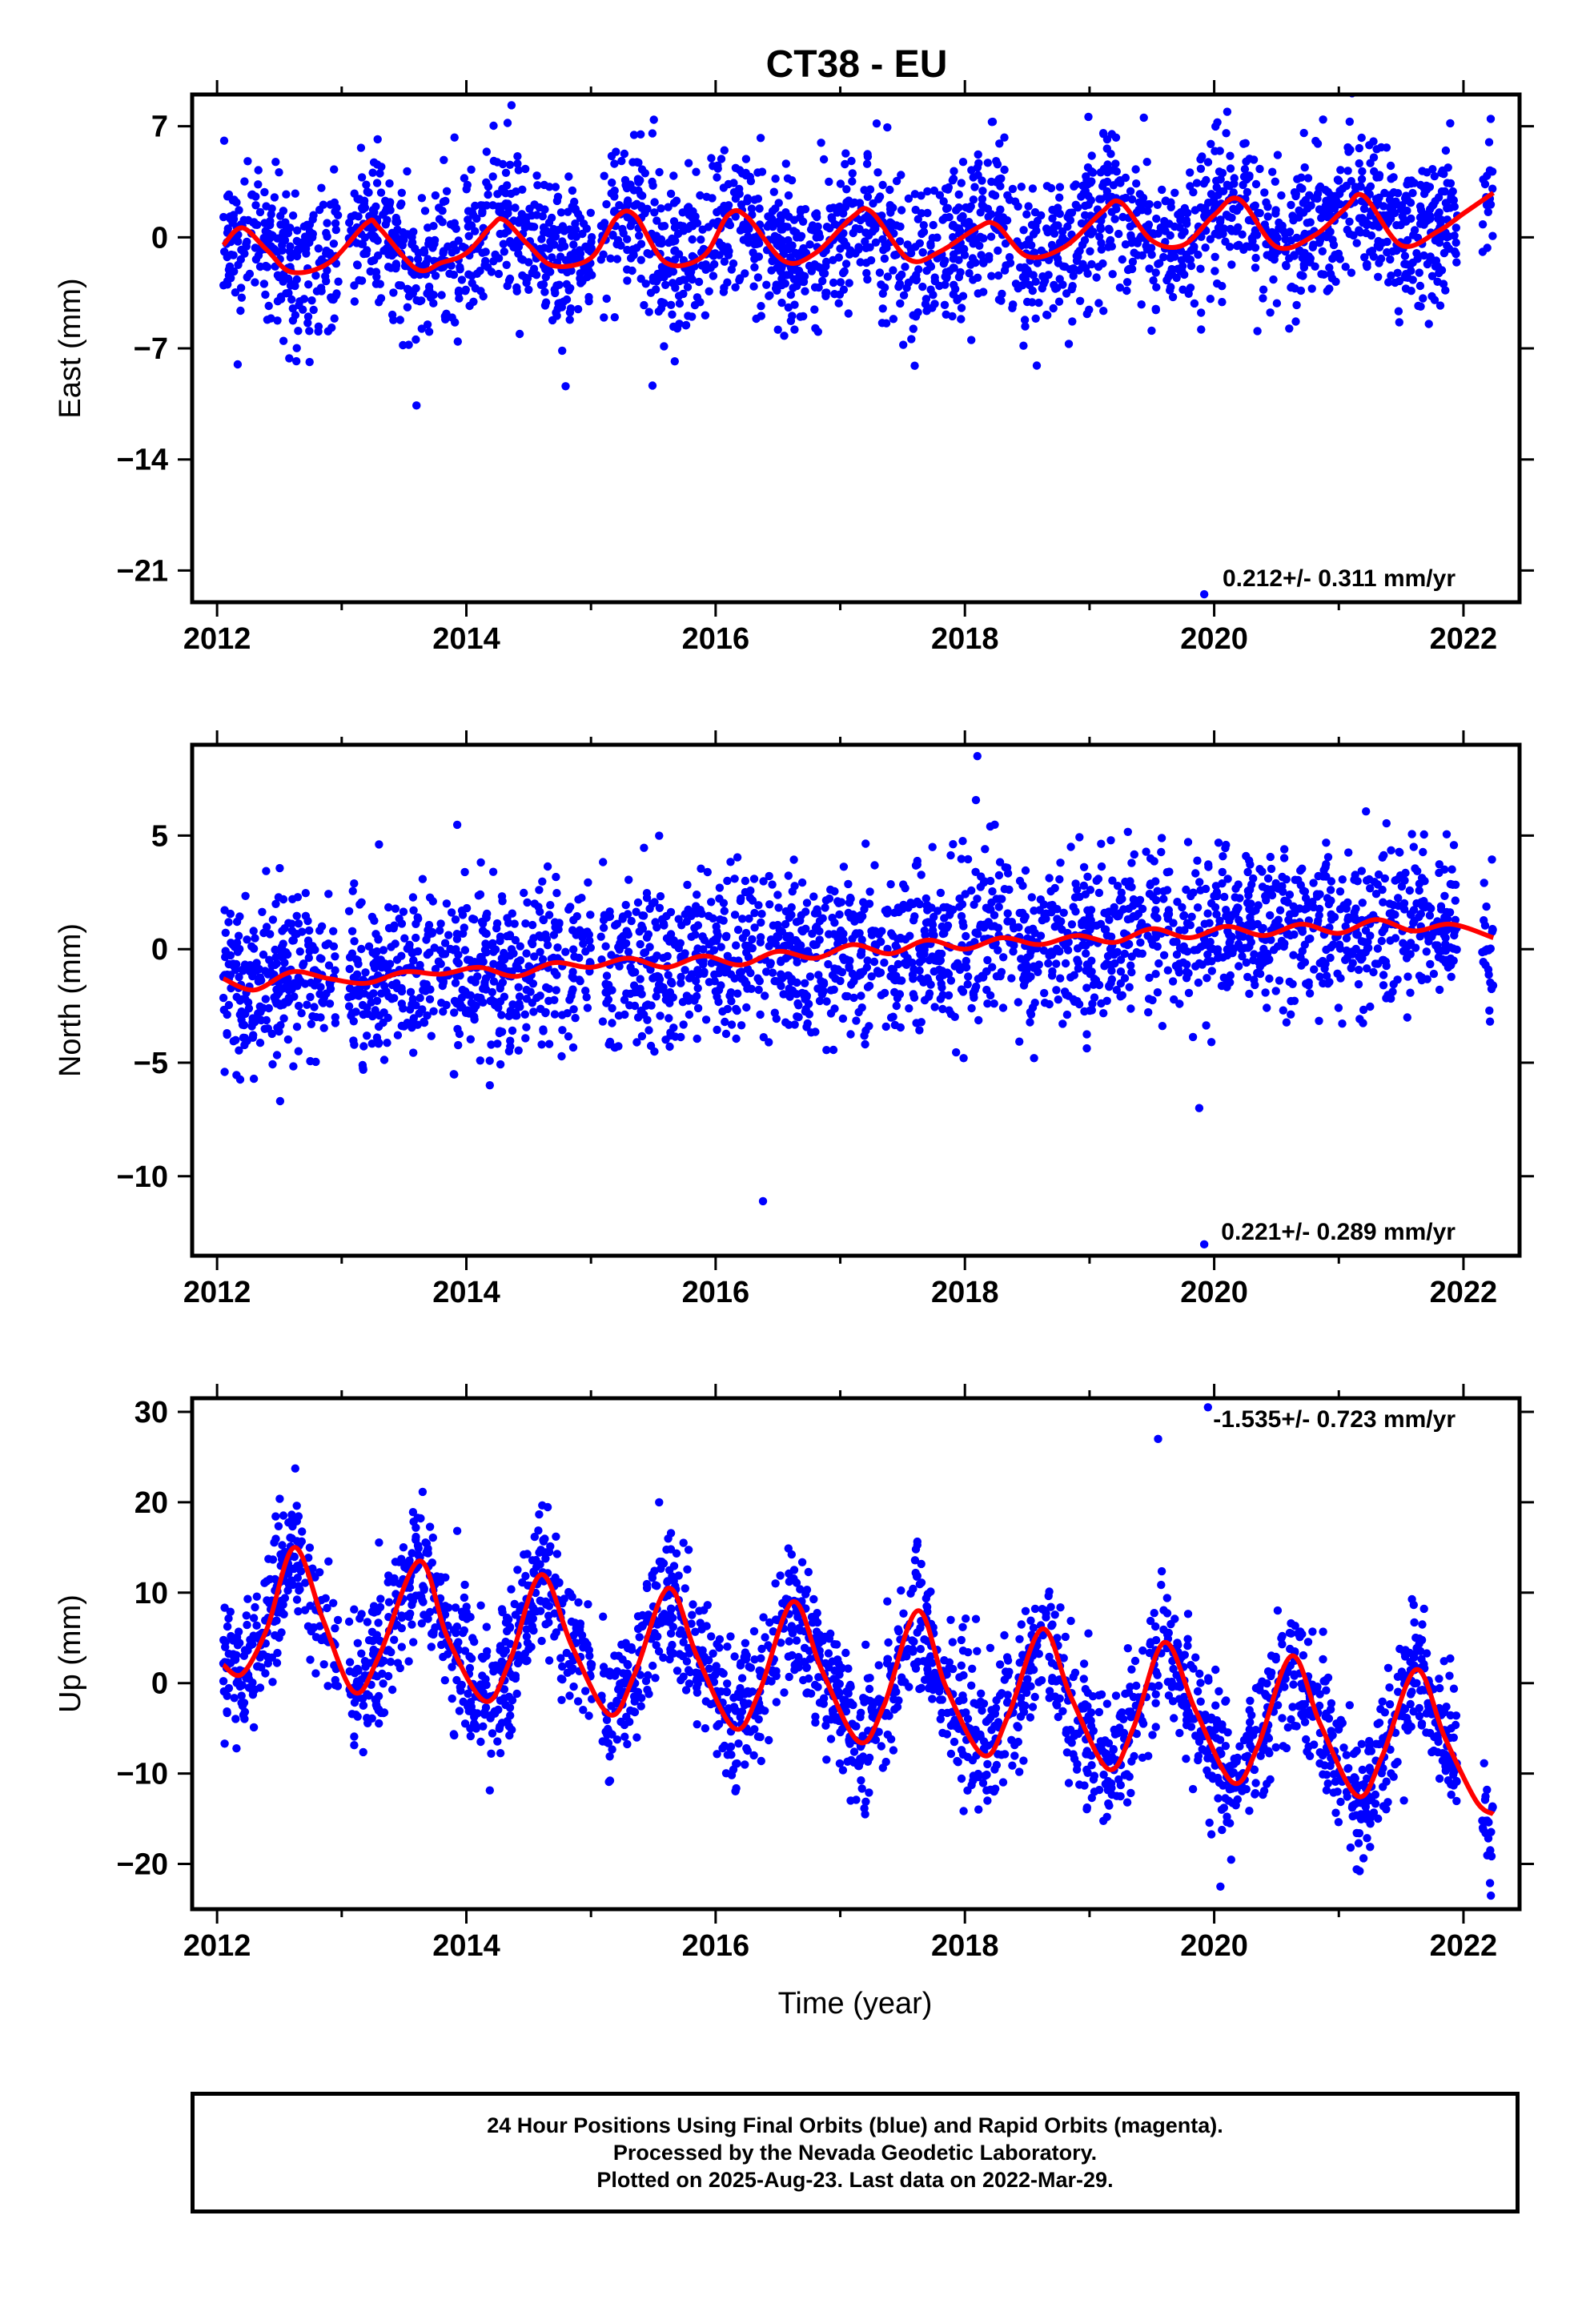 The image size is (1582, 2324). I want to click on x-tick-label: 2016, so click(716, 639).